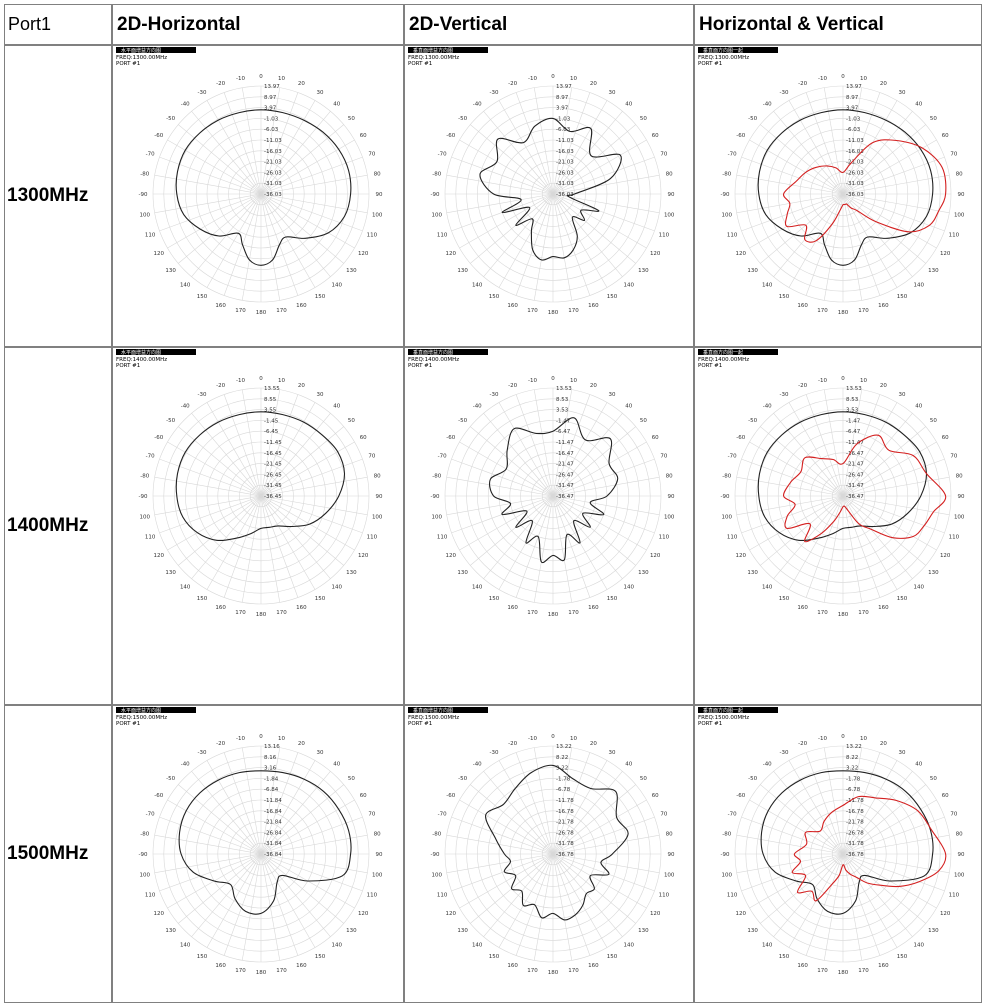 Image resolution: width=982 pixels, height=1003 pixels. Describe the element at coordinates (843, 77) in the screenshot. I see `angle-label: 0` at that location.